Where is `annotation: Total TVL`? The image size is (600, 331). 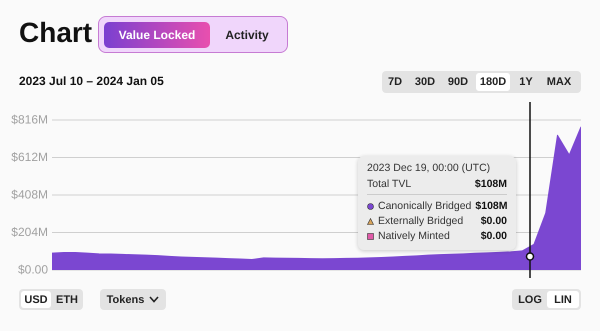
annotation: Total TVL is located at coordinates (389, 184).